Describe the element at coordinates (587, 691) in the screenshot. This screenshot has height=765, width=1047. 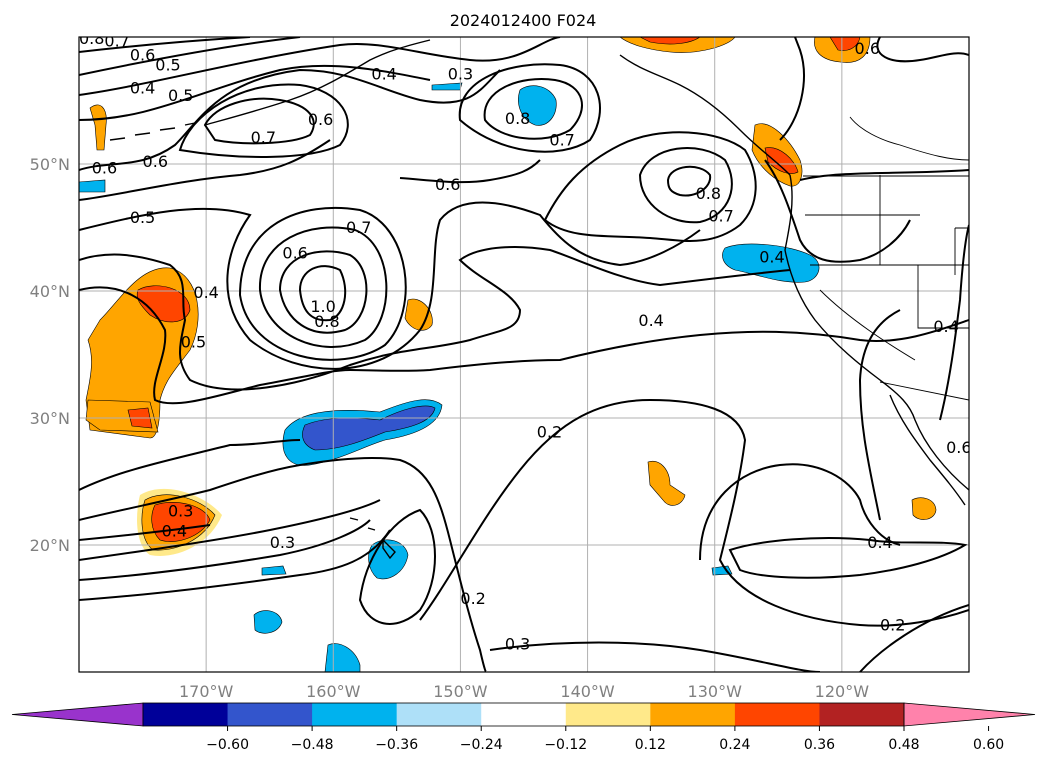
I see `longitude-tick-label: 140°W` at that location.